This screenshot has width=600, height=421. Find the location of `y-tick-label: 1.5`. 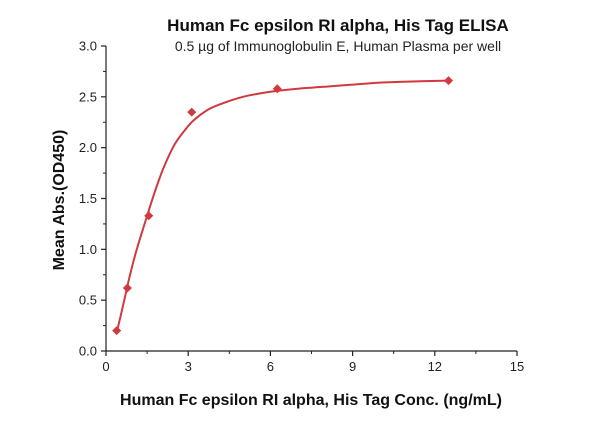

y-tick-label: 1.5 is located at coordinates (88, 198).